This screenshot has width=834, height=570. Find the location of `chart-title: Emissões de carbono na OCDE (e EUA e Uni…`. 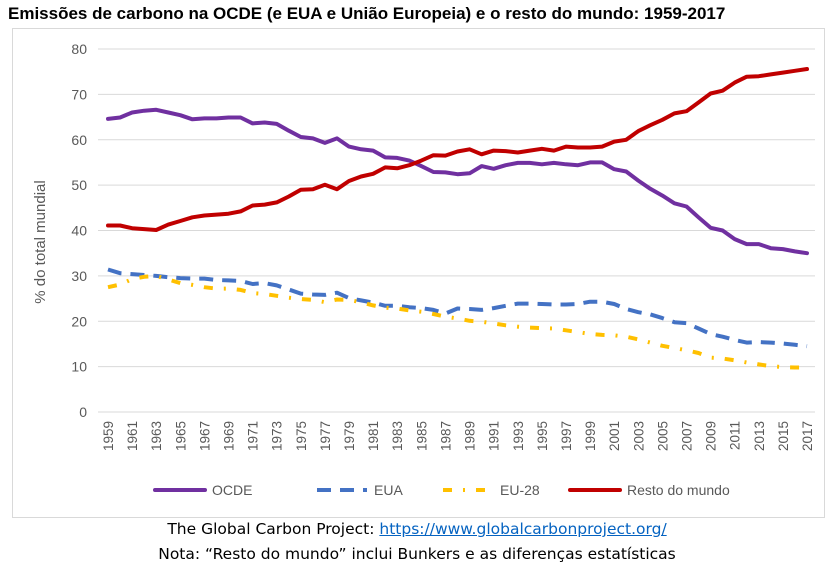

chart-title: Emissões de carbono na OCDE (e EUA e Uni… is located at coordinates (367, 13).